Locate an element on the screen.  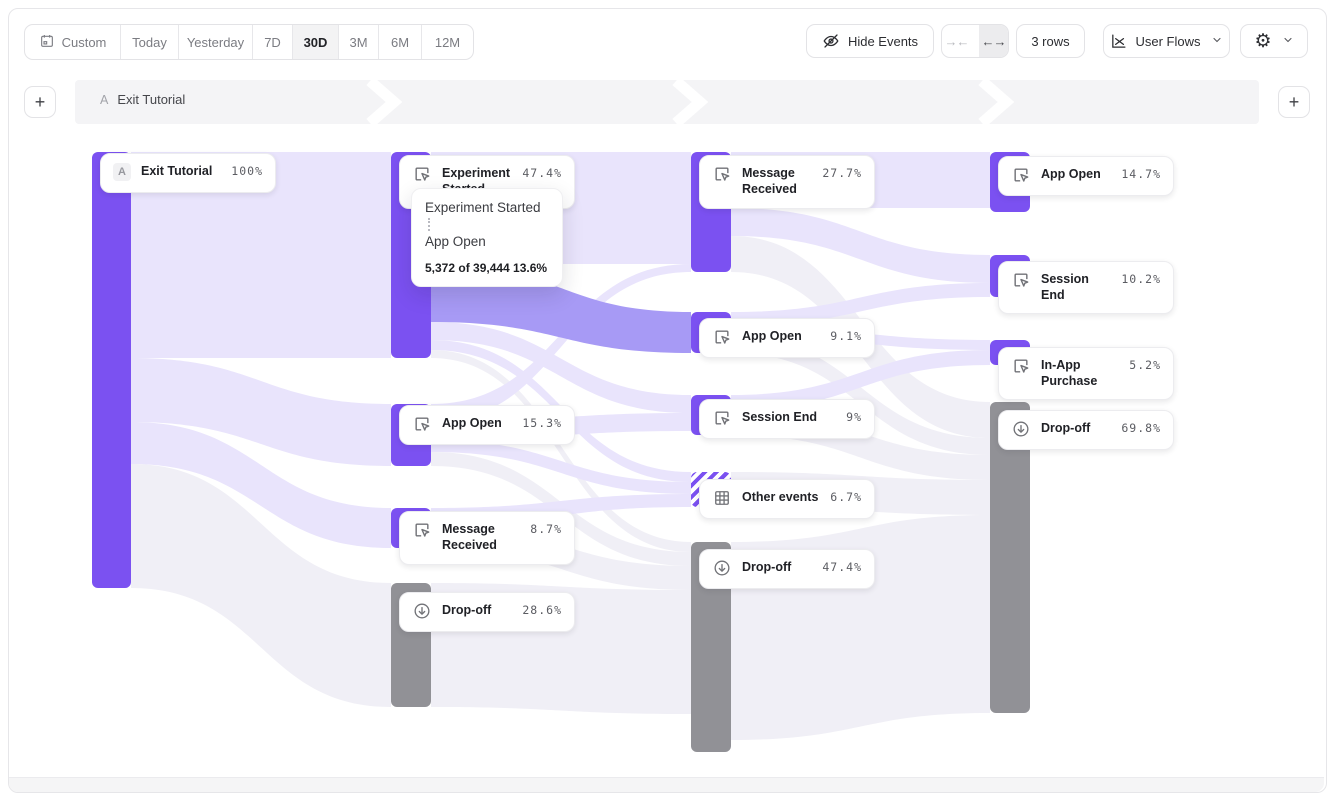
collapse-columns-icon: →← is located at coordinates (957, 41).